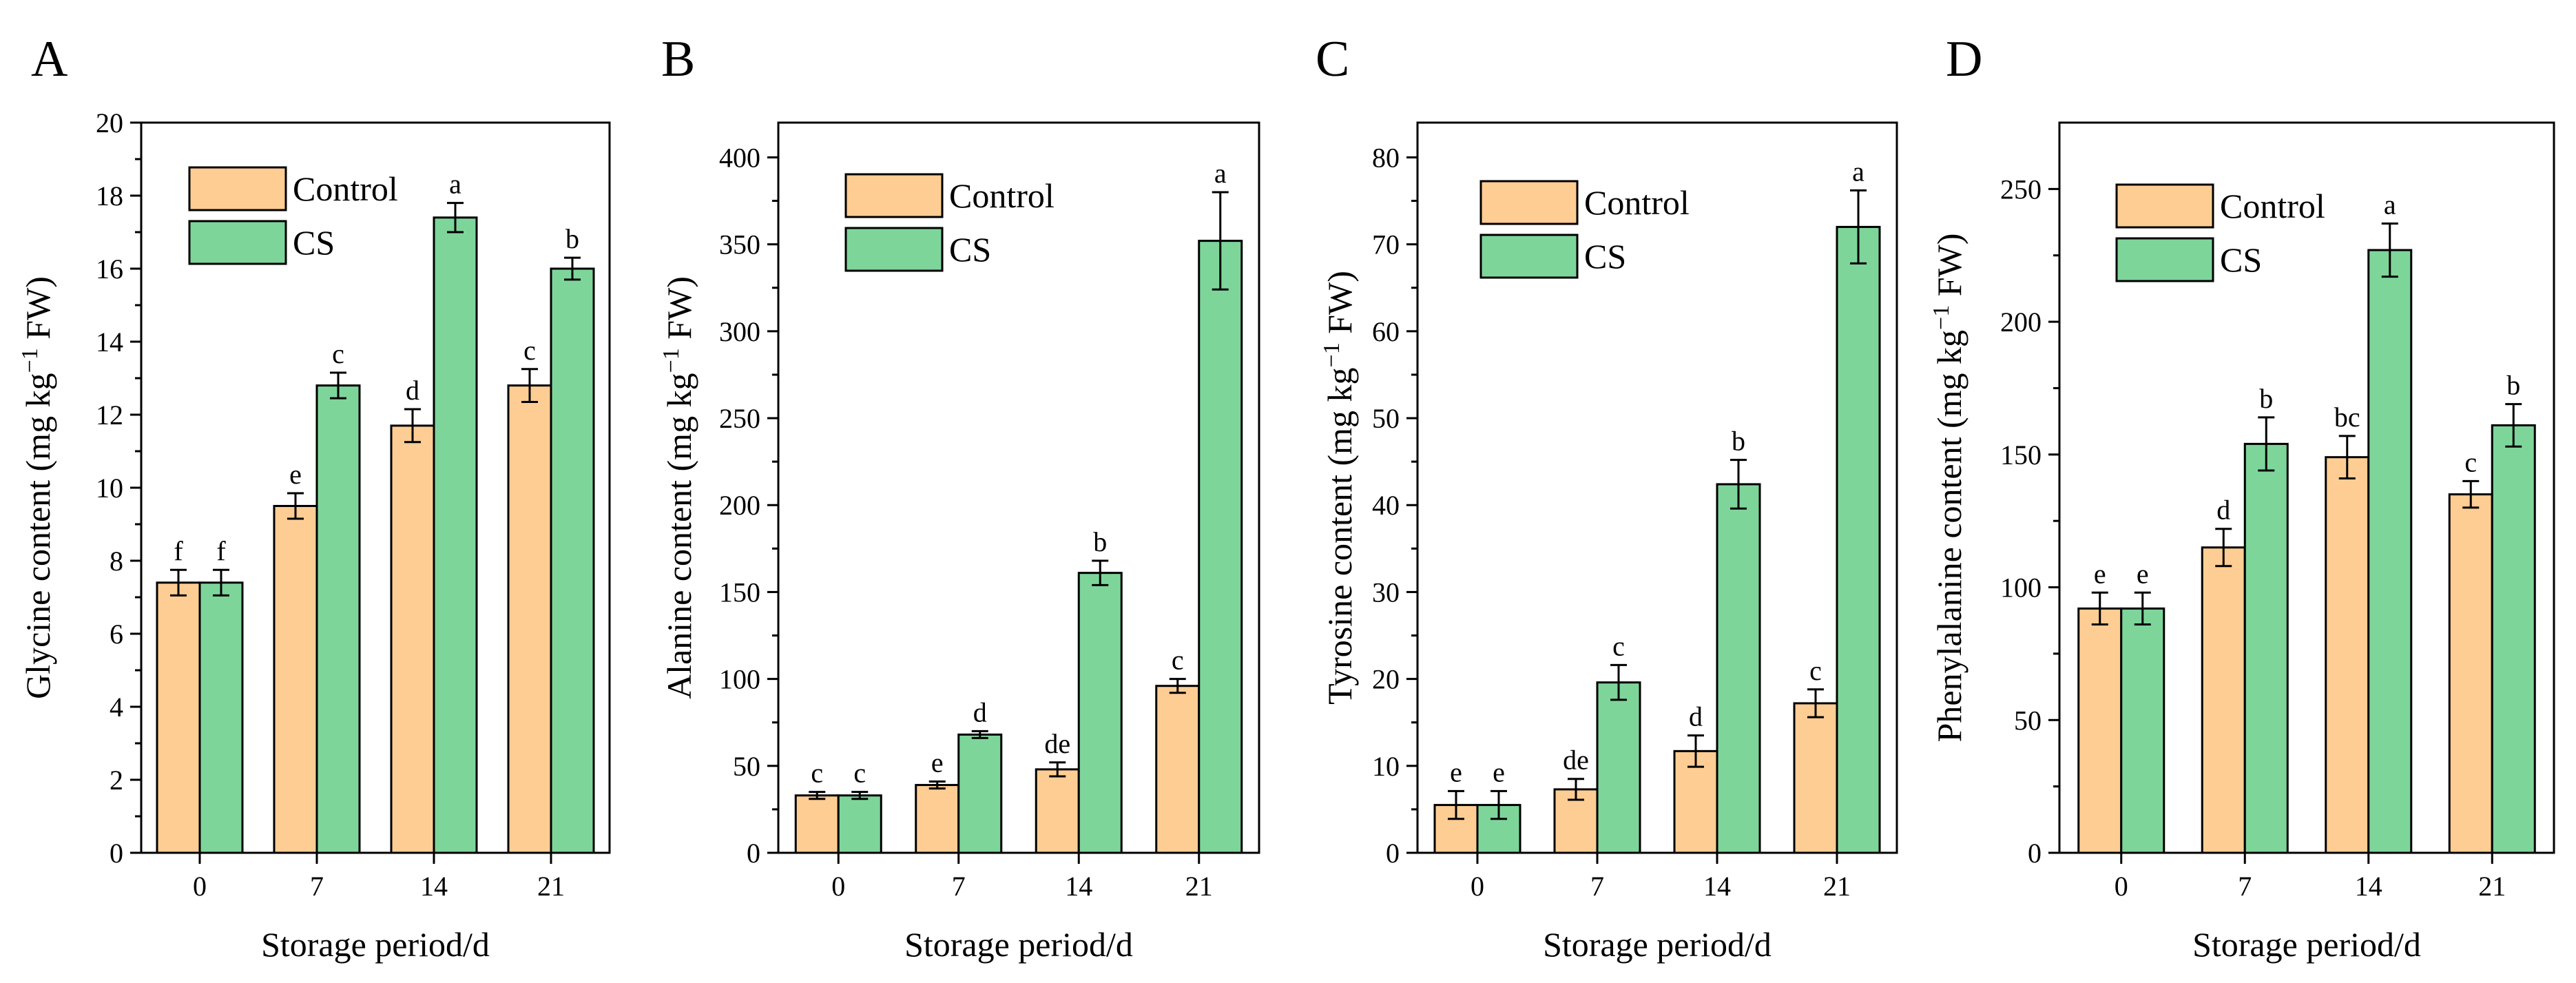 Image resolution: width=2576 pixels, height=983 pixels. Describe the element at coordinates (317, 887) in the screenshot. I see `x-tick-label: 7` at that location.